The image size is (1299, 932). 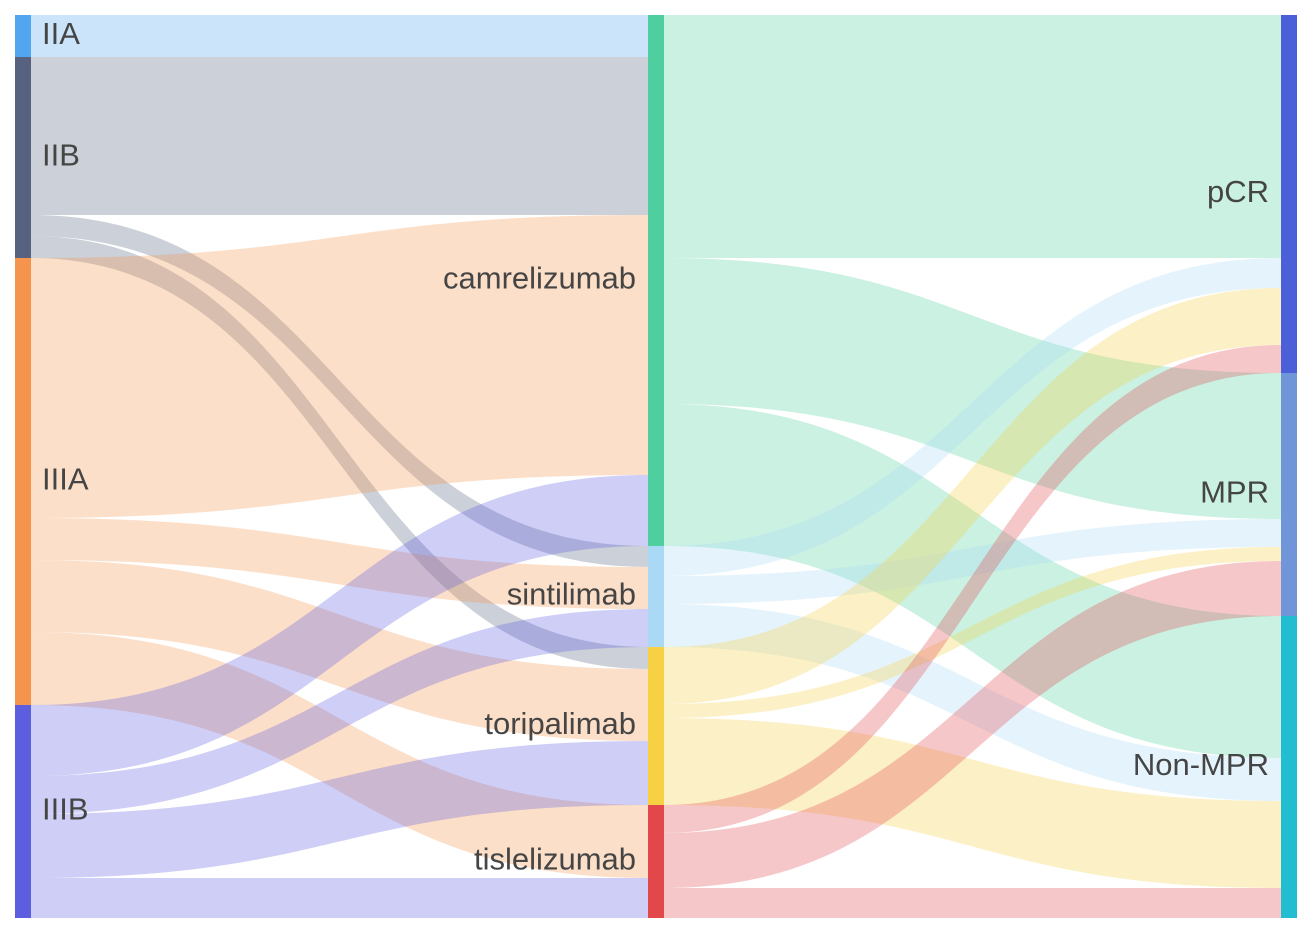 I want to click on node-label: tislelizumab, so click(x=555, y=859).